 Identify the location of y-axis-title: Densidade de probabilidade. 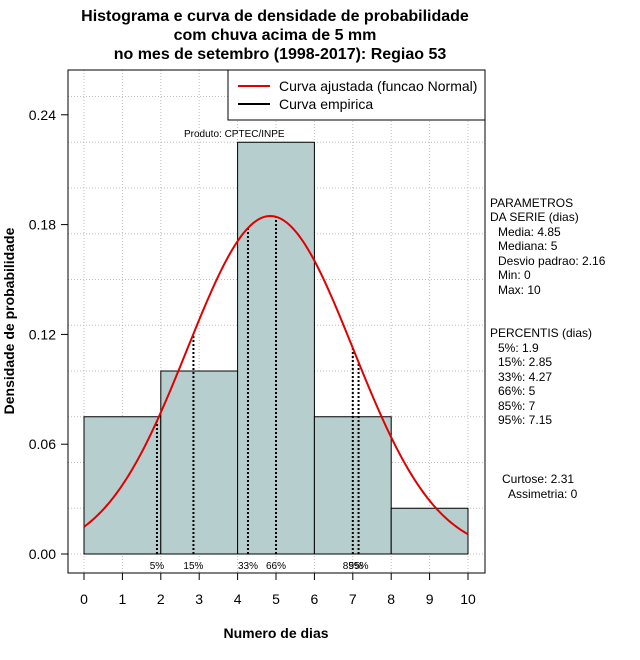
(9, 320).